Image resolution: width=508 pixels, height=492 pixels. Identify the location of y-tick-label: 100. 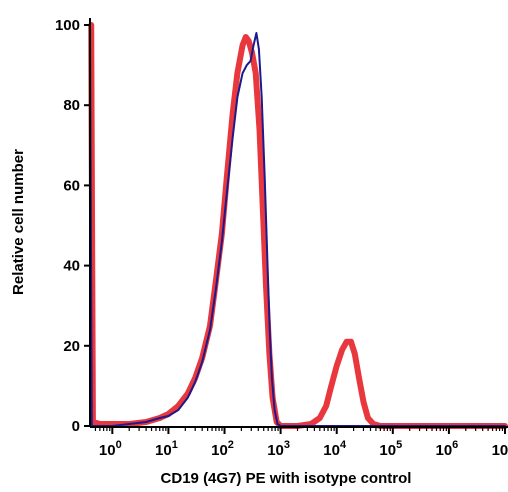
(67, 25).